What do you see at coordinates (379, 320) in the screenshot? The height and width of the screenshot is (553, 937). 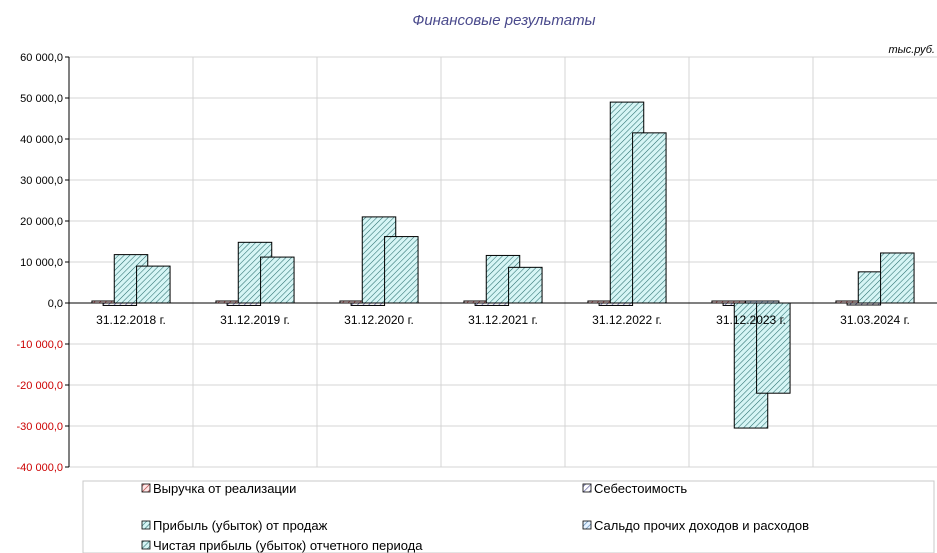 I see `x-tick-label: 31.12.2020 г.` at bounding box center [379, 320].